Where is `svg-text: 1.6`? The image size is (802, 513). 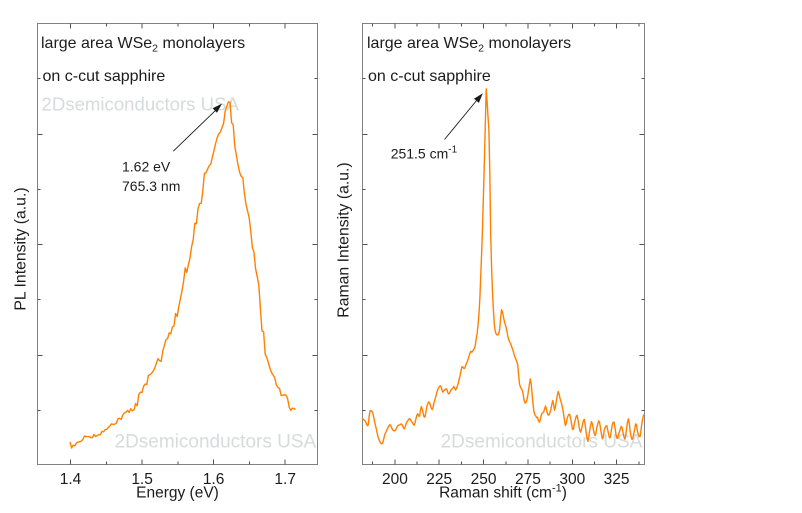 svg-text: 1.6 is located at coordinates (214, 479).